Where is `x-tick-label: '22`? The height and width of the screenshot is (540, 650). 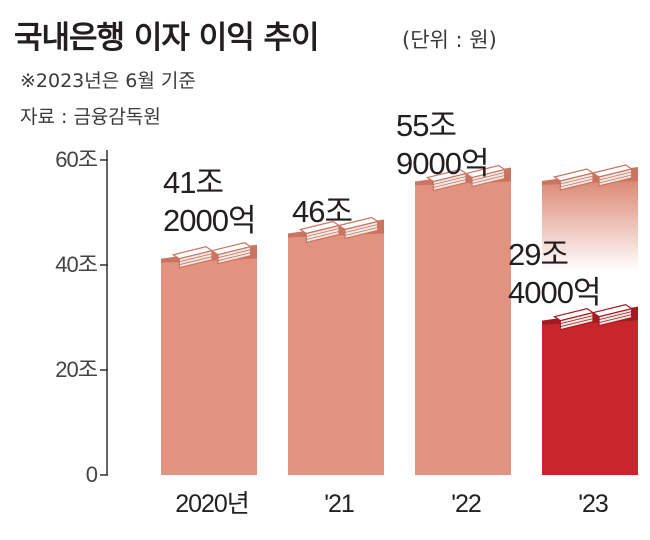
x-tick-label: '22 is located at coordinates (466, 504).